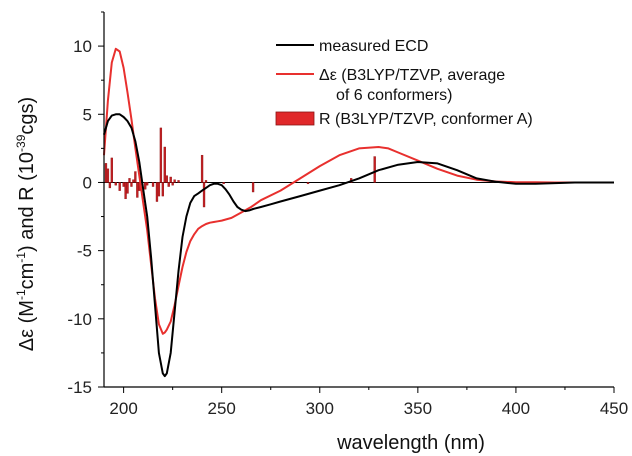 This screenshot has width=632, height=456. Describe the element at coordinates (222, 408) in the screenshot. I see `x-tick-label: 250` at that location.